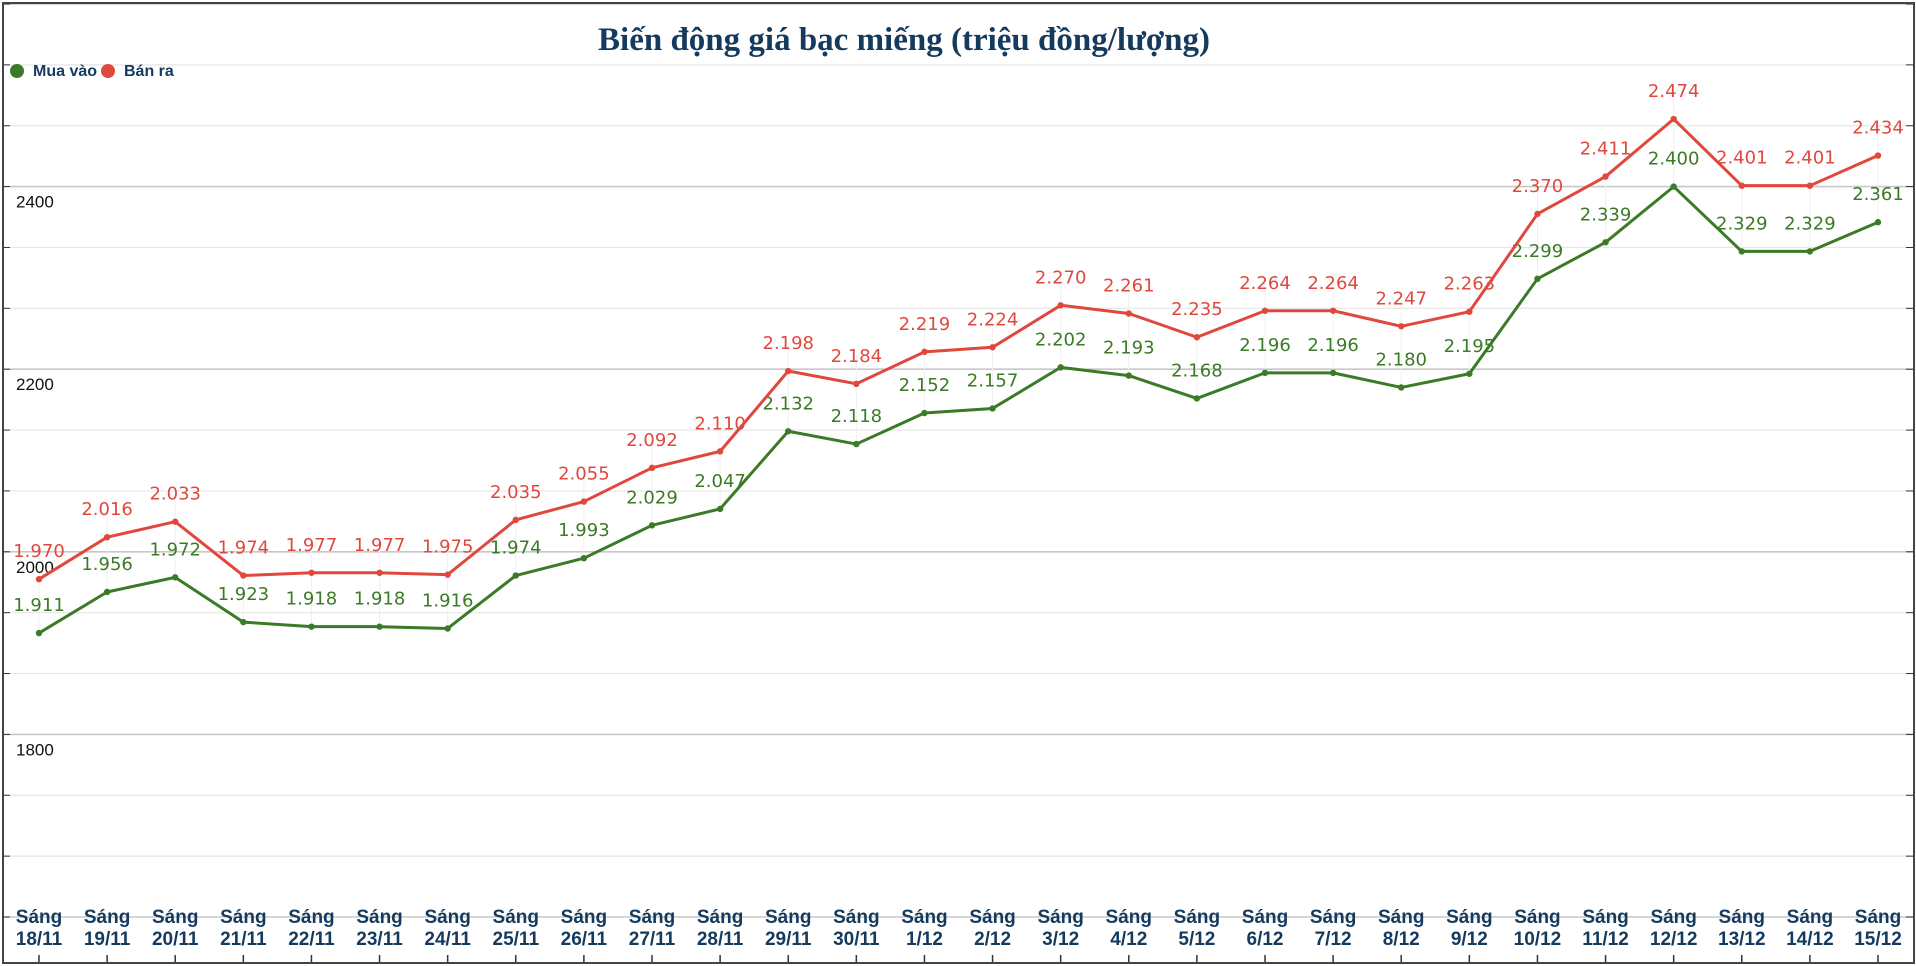  Describe the element at coordinates (516, 928) in the screenshot. I see `x-tick-label: Sáng 25/11` at that location.